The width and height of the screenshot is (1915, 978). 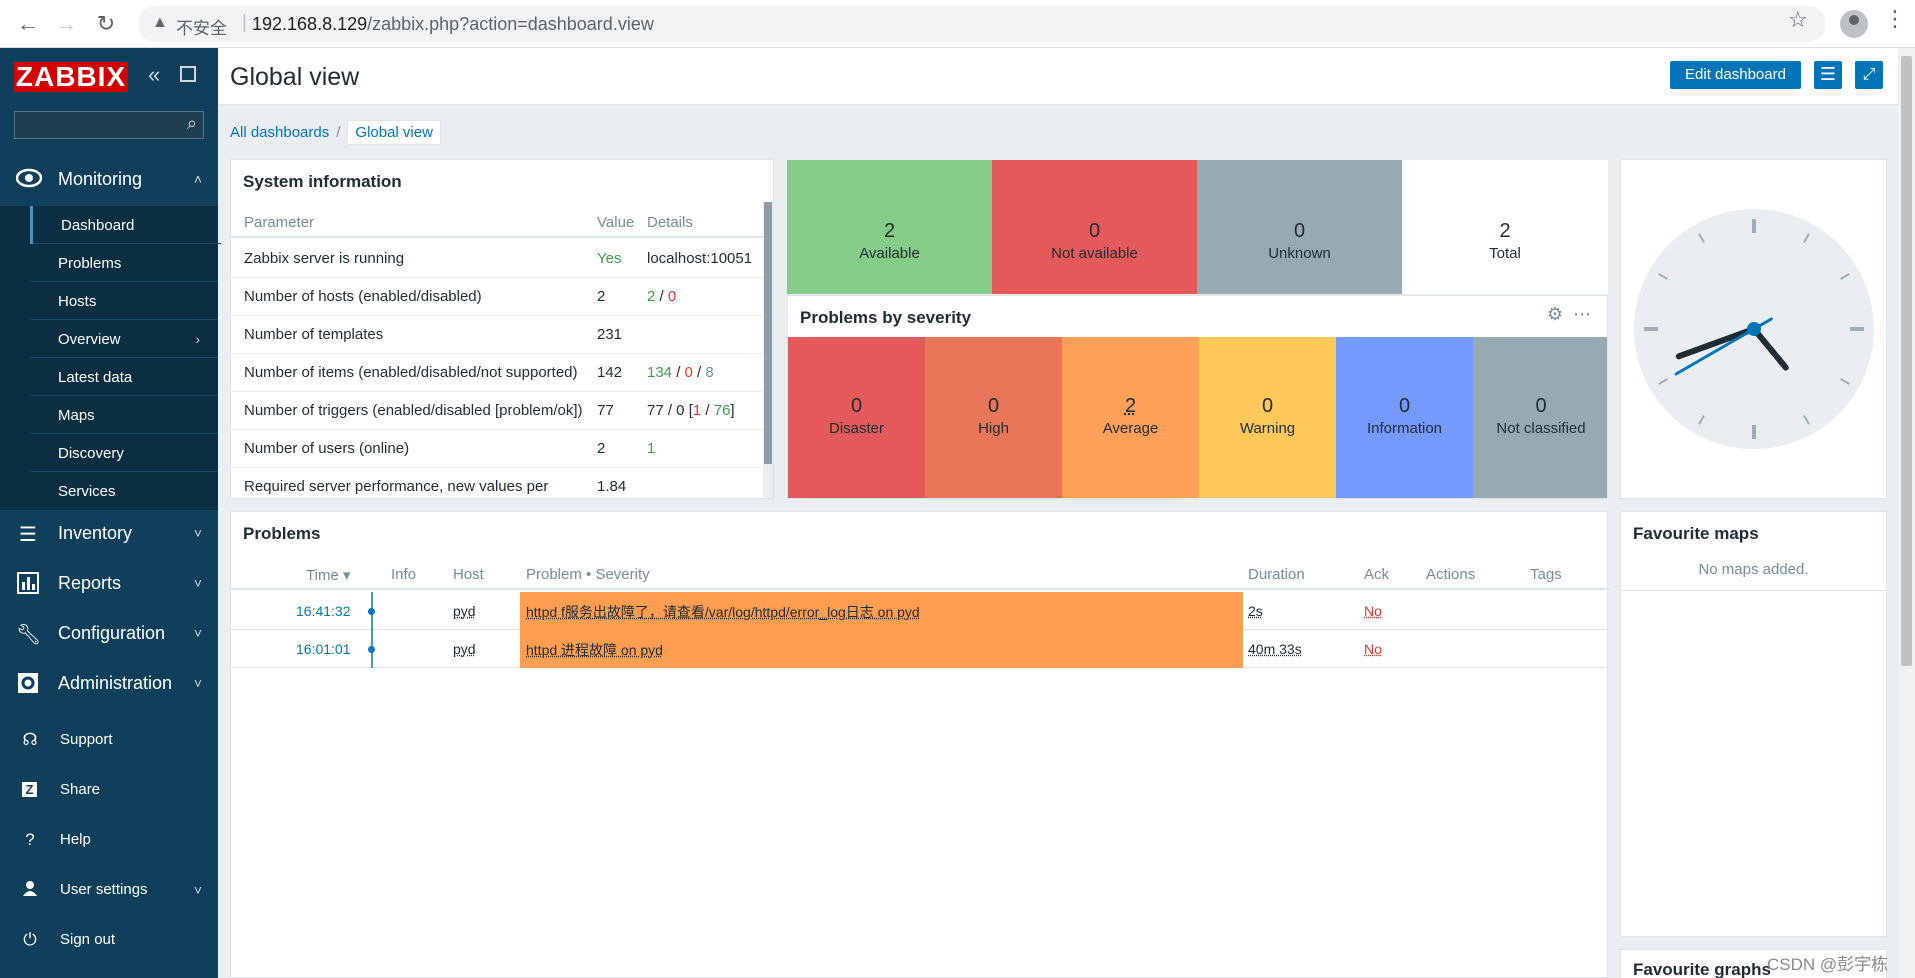 What do you see at coordinates (90, 583) in the screenshot?
I see `menu-reports-label: Reports` at bounding box center [90, 583].